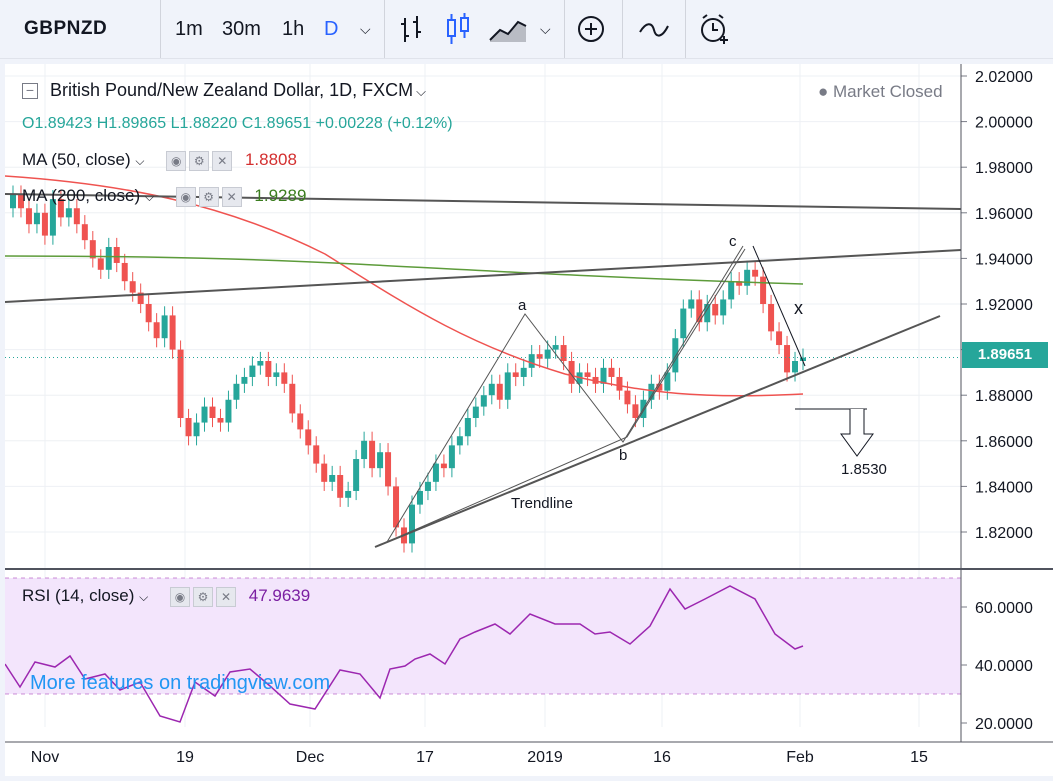 The width and height of the screenshot is (1053, 781). What do you see at coordinates (654, 30) in the screenshot?
I see `compare-icon` at bounding box center [654, 30].